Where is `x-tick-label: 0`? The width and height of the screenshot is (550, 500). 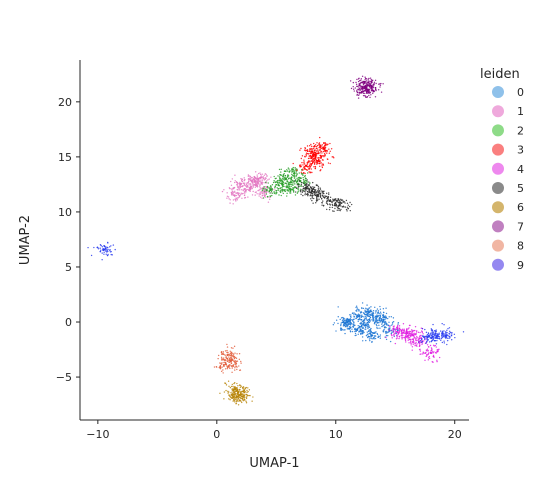
x-tick-label: 0 is located at coordinates (216, 434).